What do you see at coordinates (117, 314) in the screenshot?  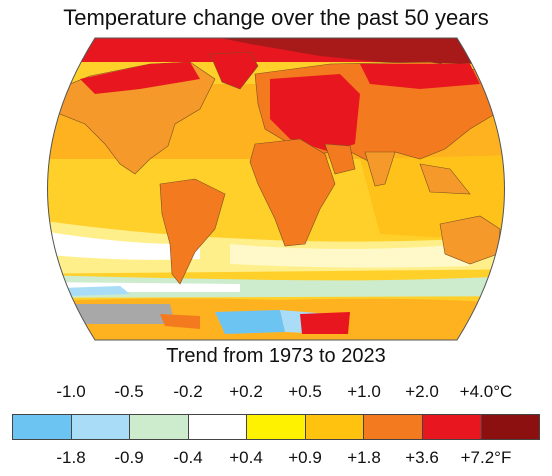 I see `antarctica-no-data` at bounding box center [117, 314].